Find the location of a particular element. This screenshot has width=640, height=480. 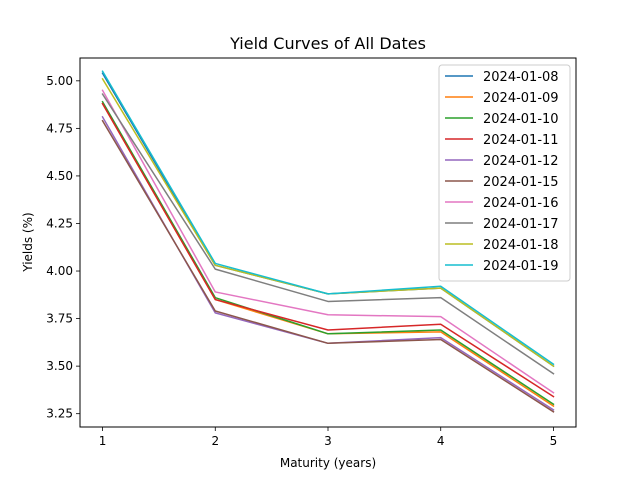

legend-label: 2024-01-19 is located at coordinates (521, 266).